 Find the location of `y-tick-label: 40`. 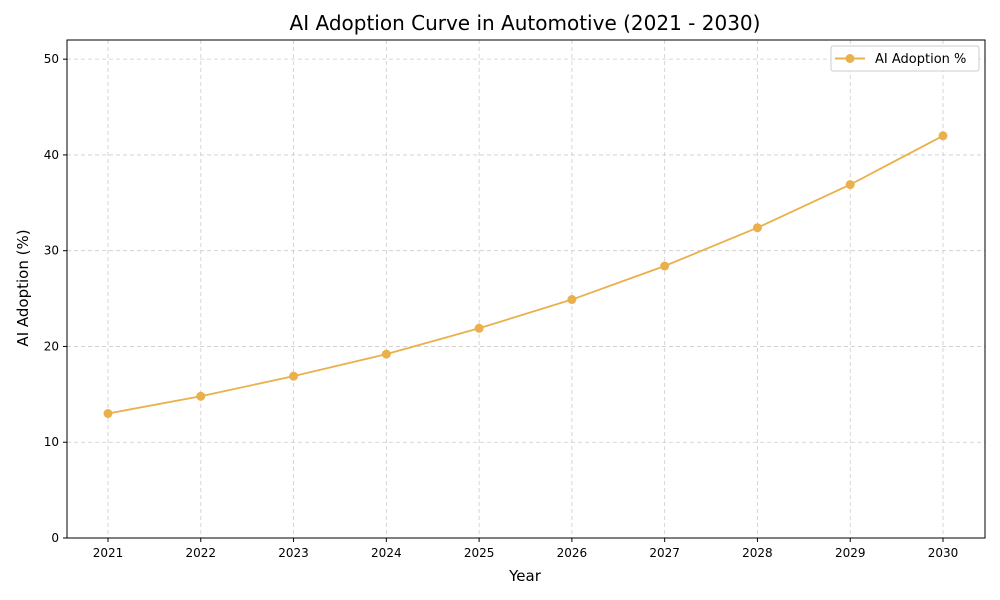

y-tick-label: 40 is located at coordinates (51, 155).